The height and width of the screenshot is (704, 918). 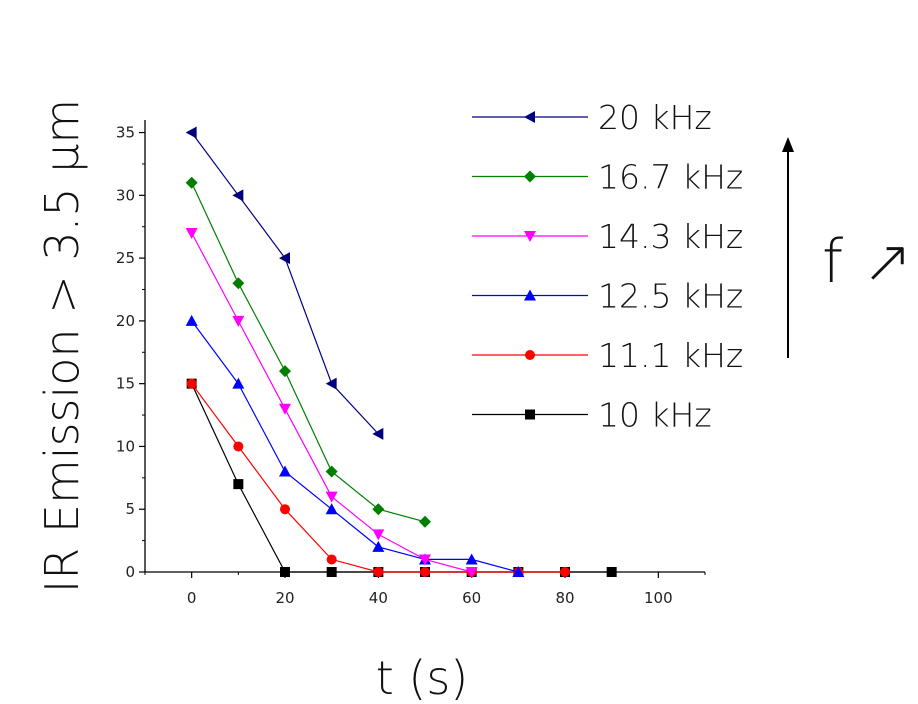 I want to click on y-tick-label: 20, so click(x=125, y=321).